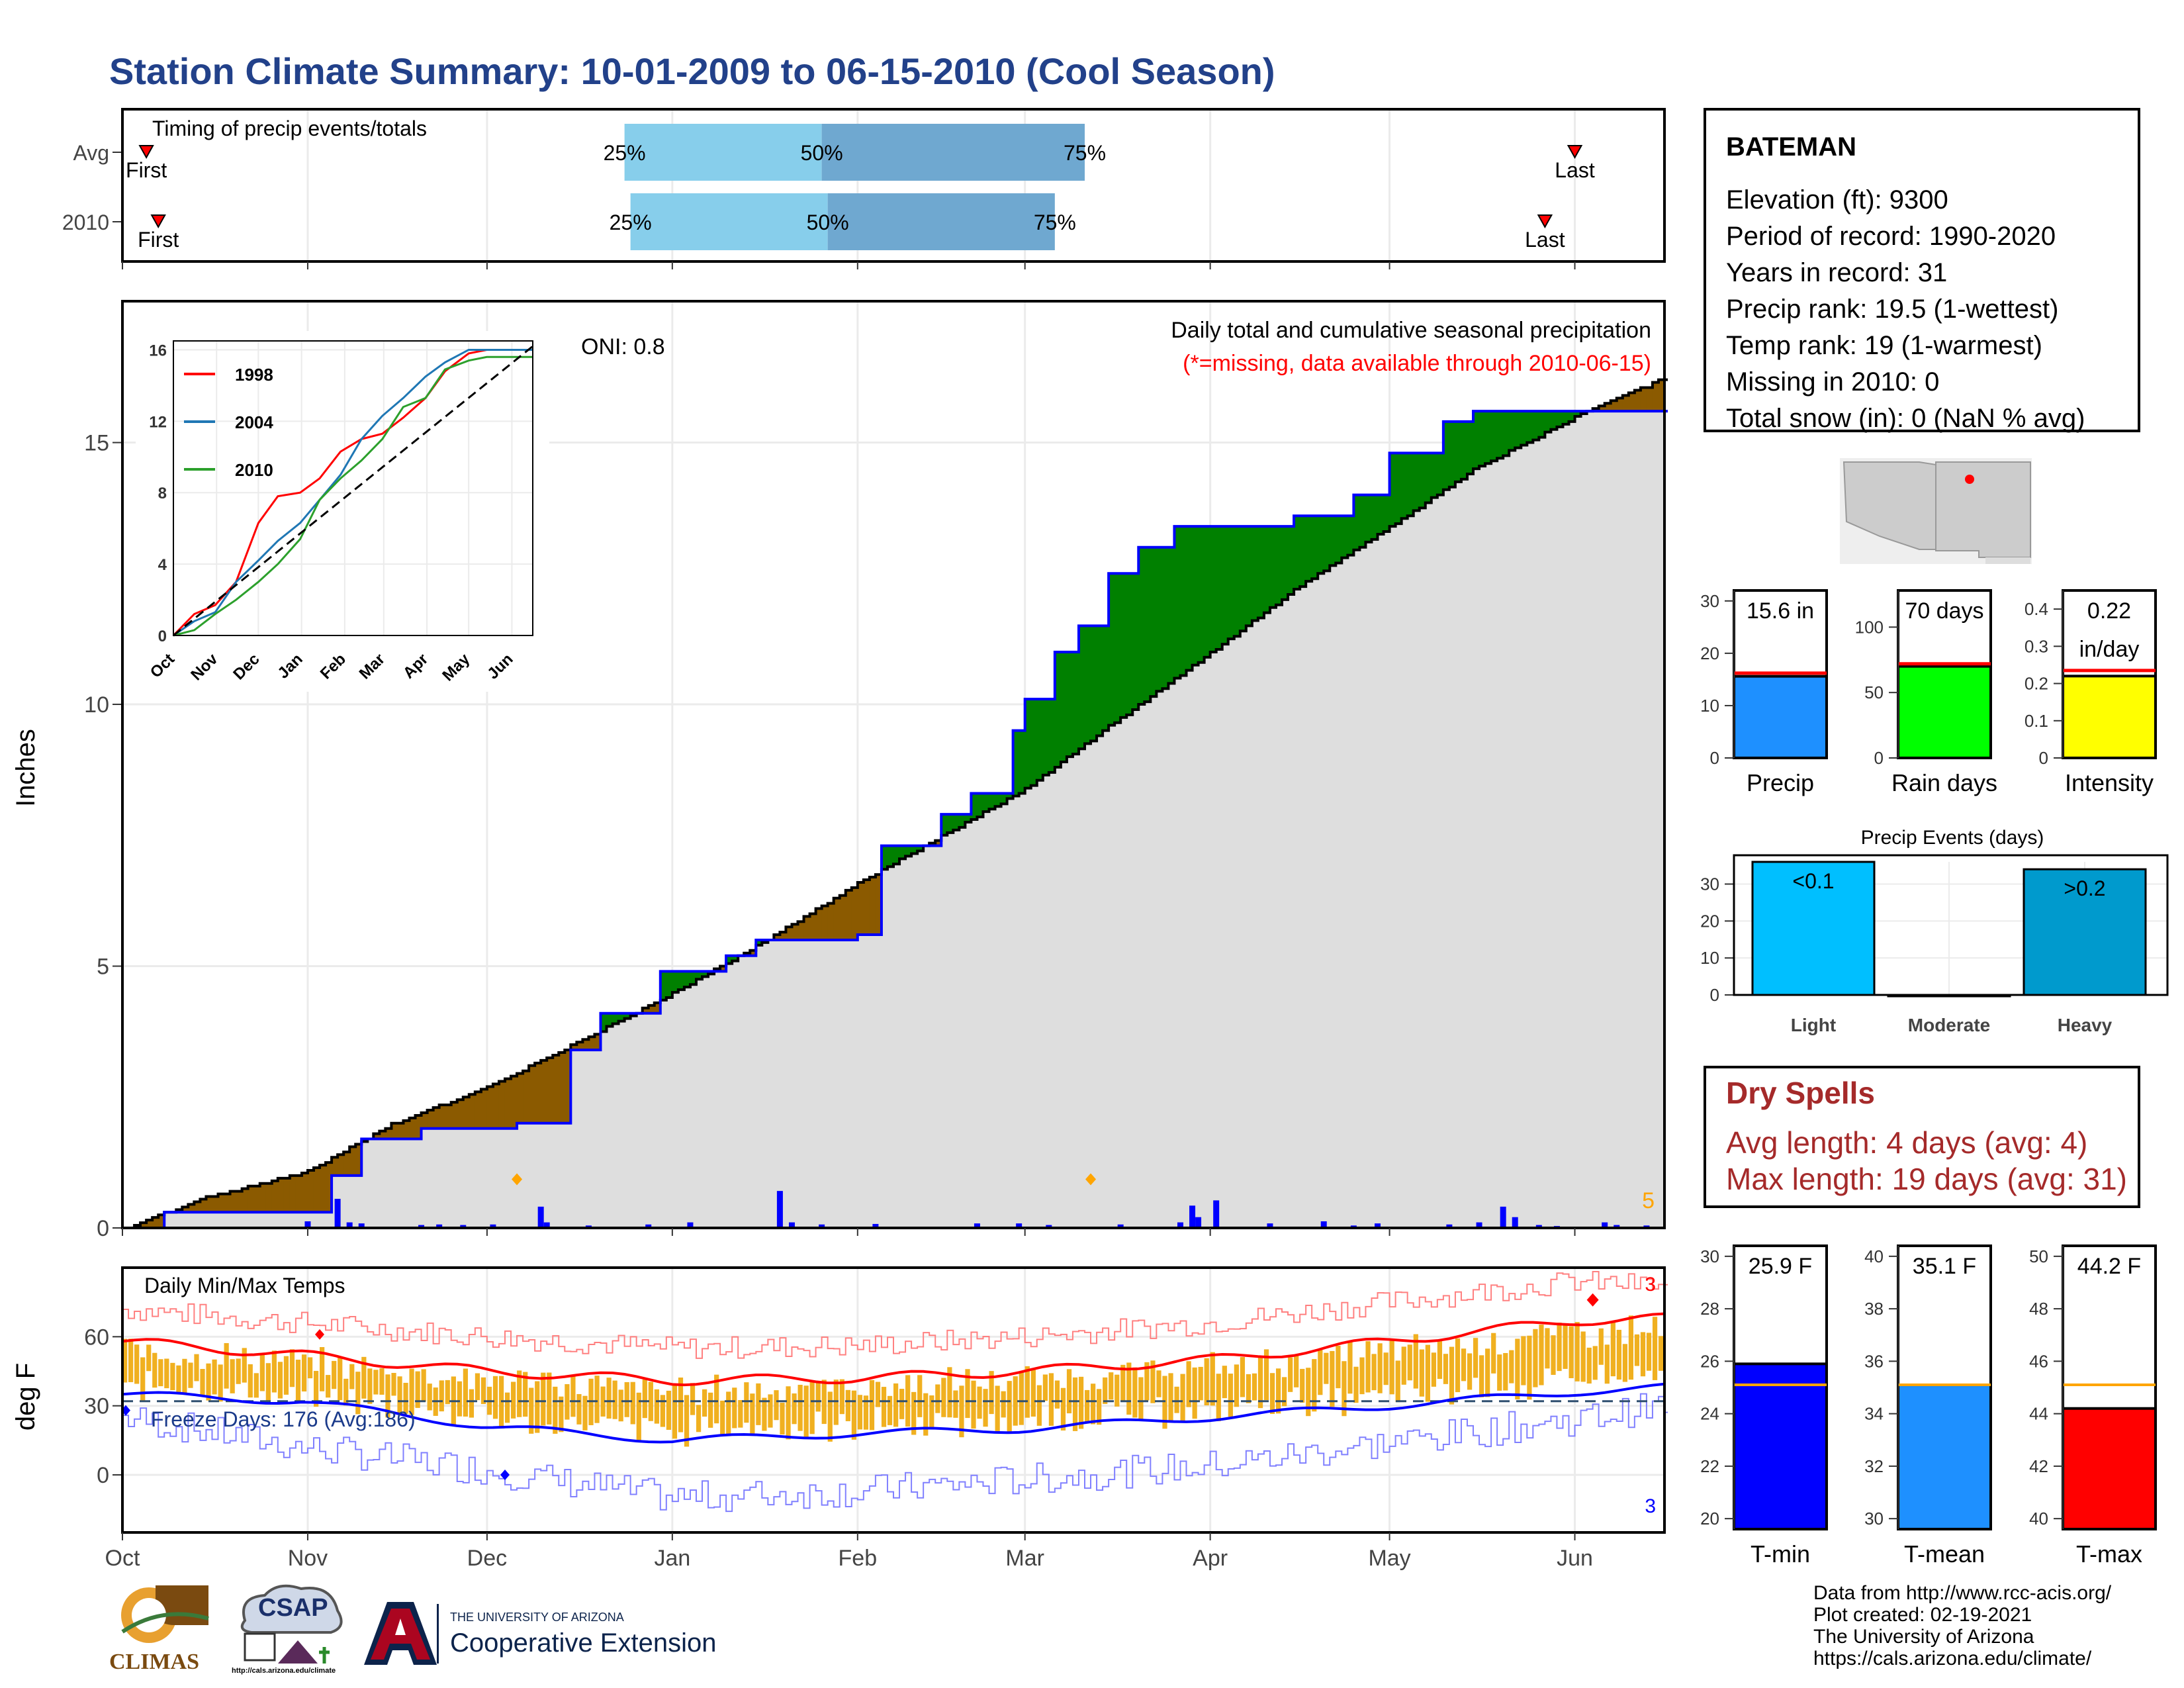 This screenshot has height=1688, width=2184. I want to click on summary-y-tick: 0, so click(1879, 758).